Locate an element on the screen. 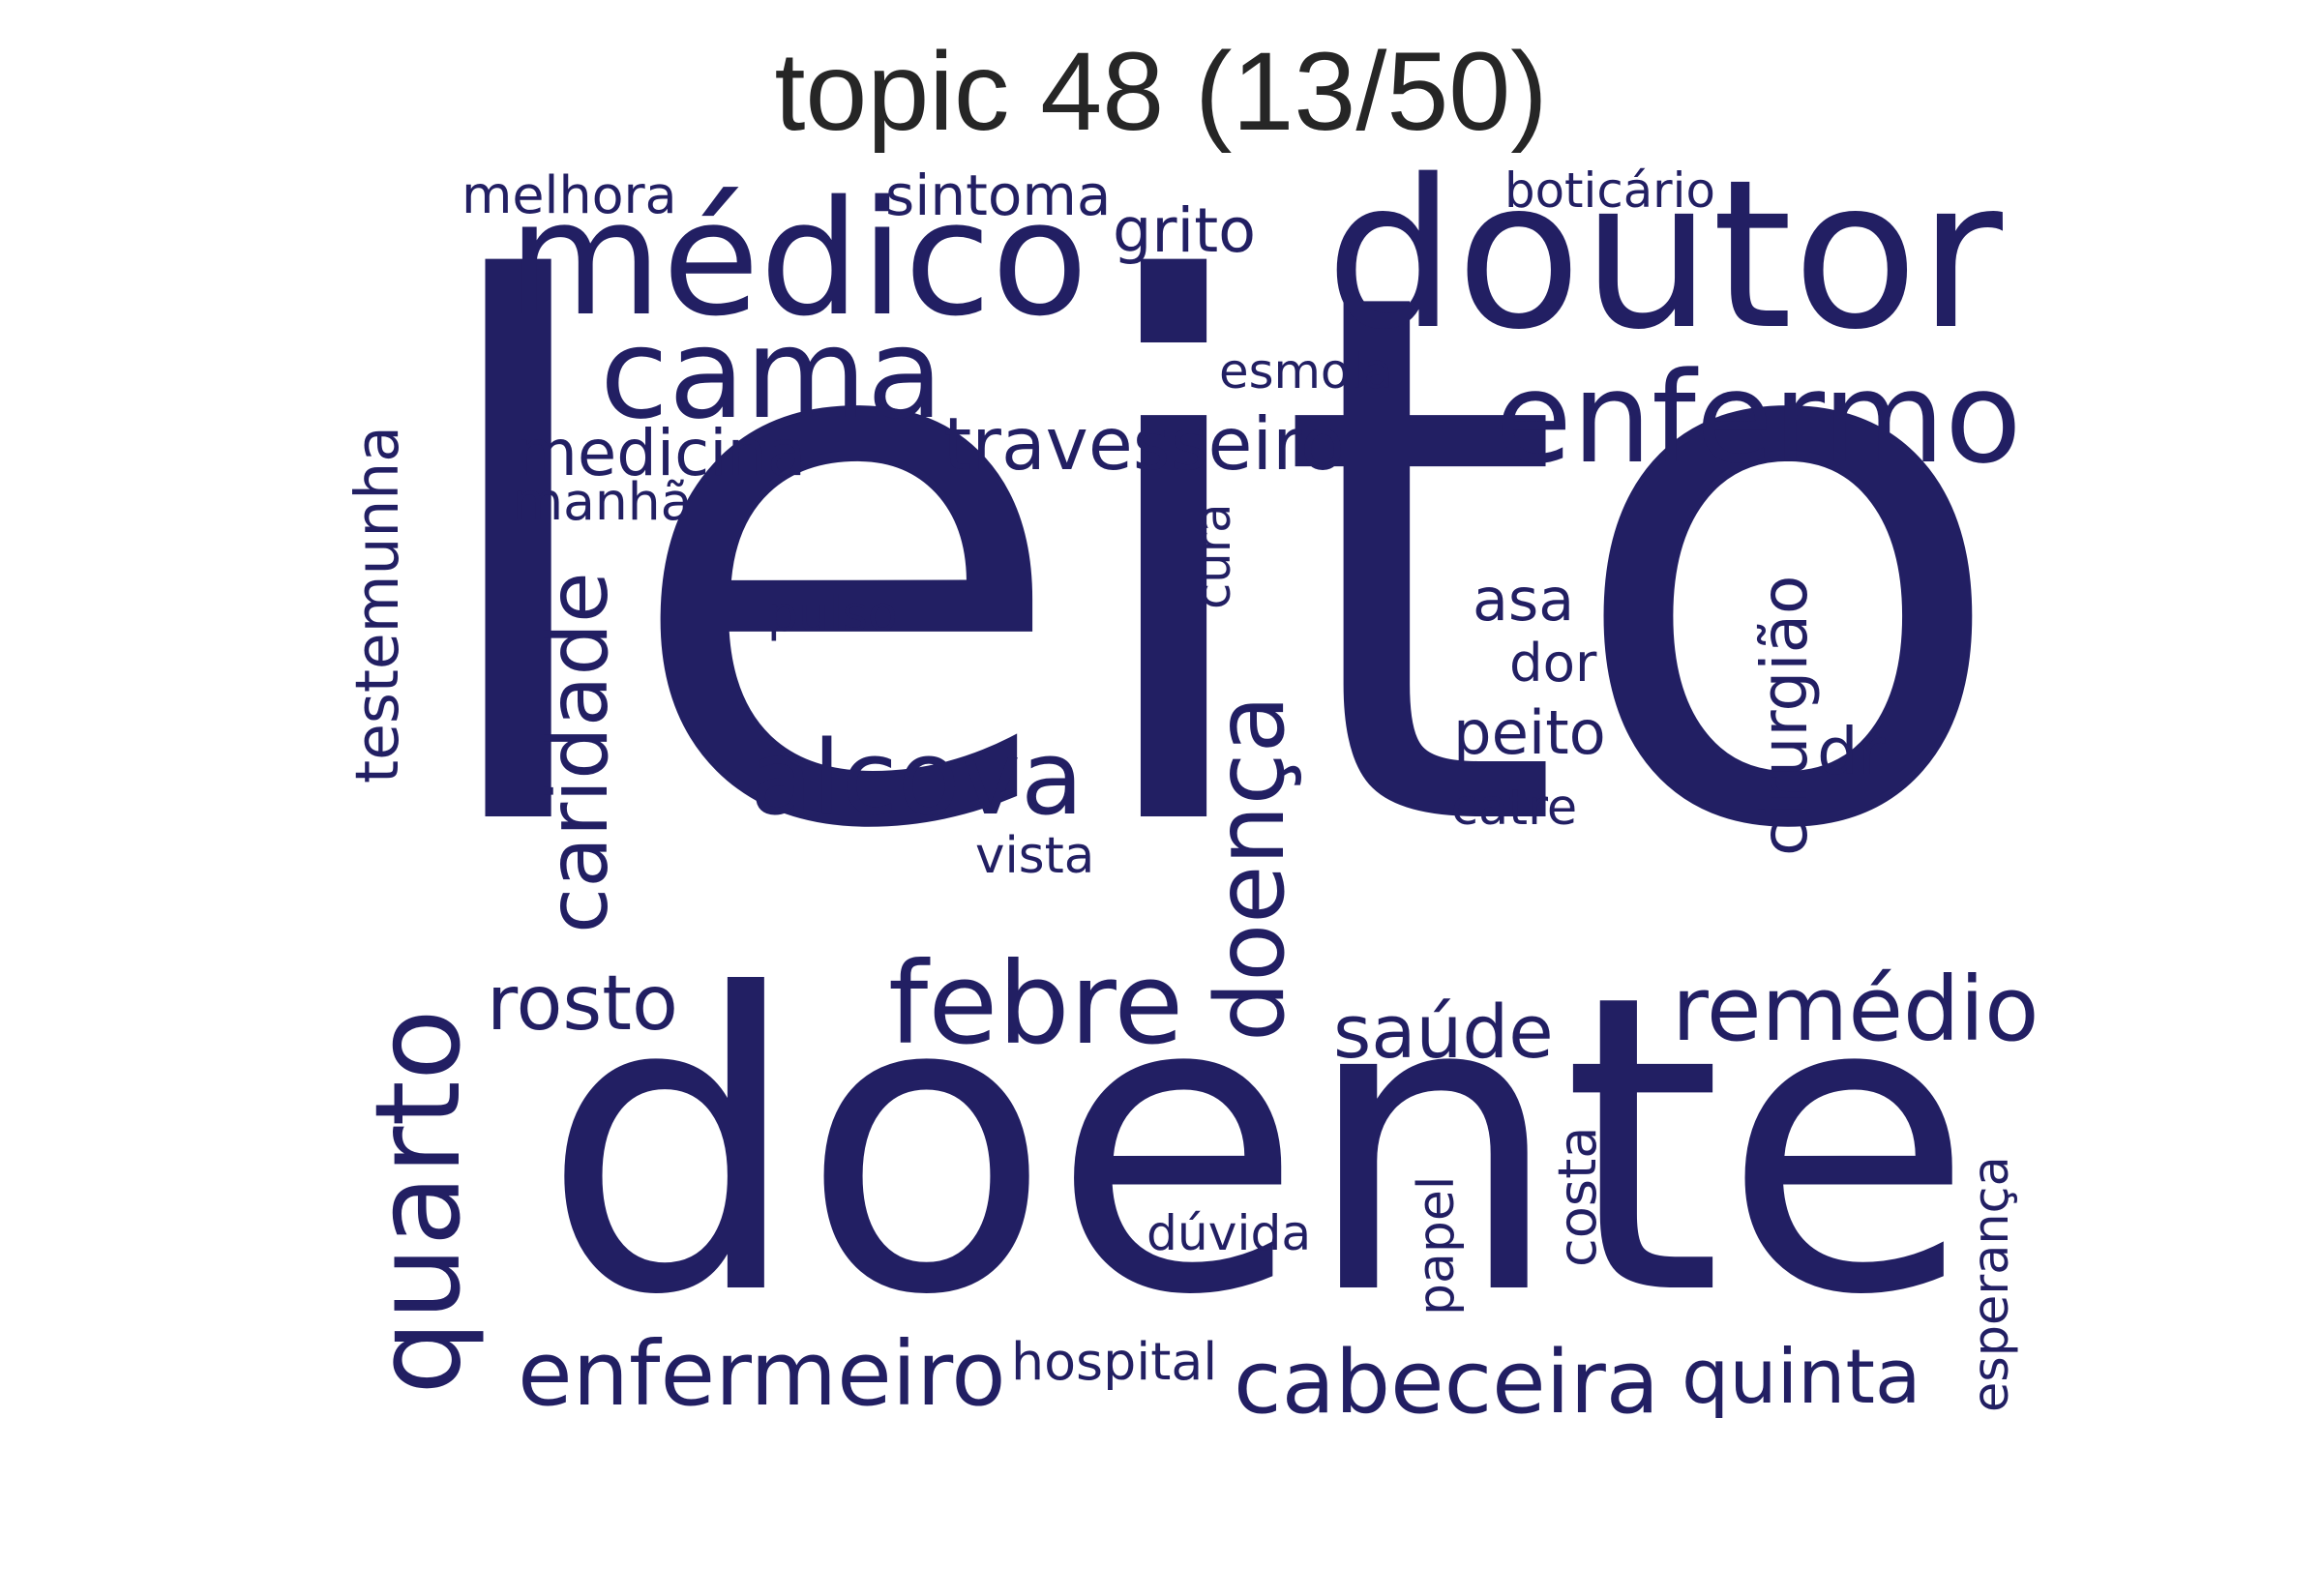 The width and height of the screenshot is (2322, 1596). word-dor: dor is located at coordinates (1553, 662).